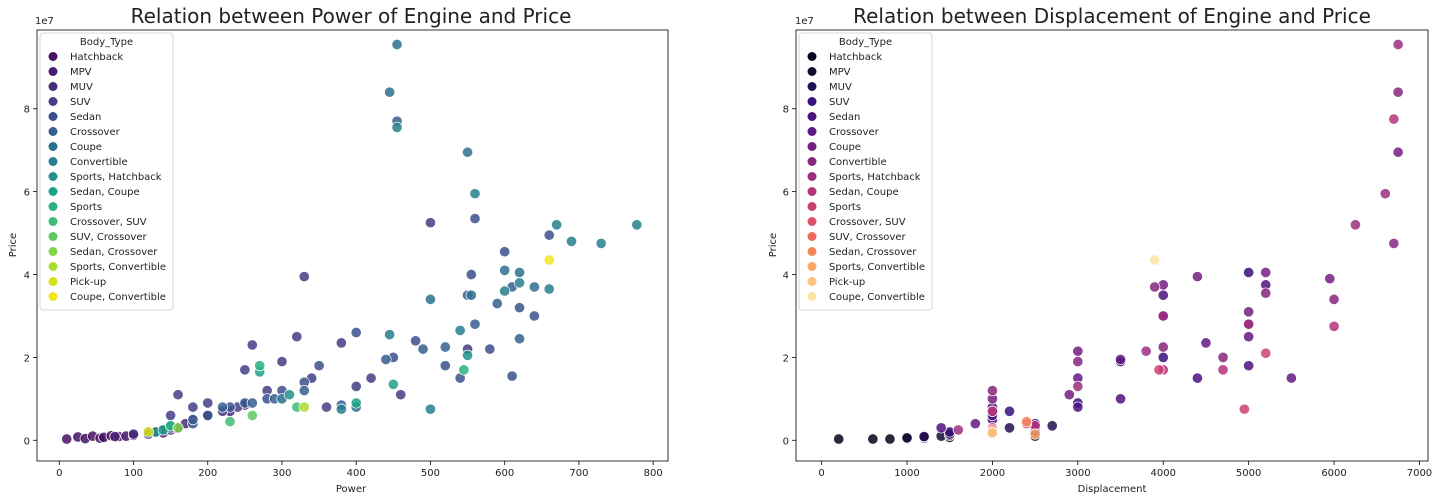 Image resolution: width=1442 pixels, height=501 pixels. What do you see at coordinates (430, 473) in the screenshot?
I see `x-tick-label: 500` at bounding box center [430, 473].